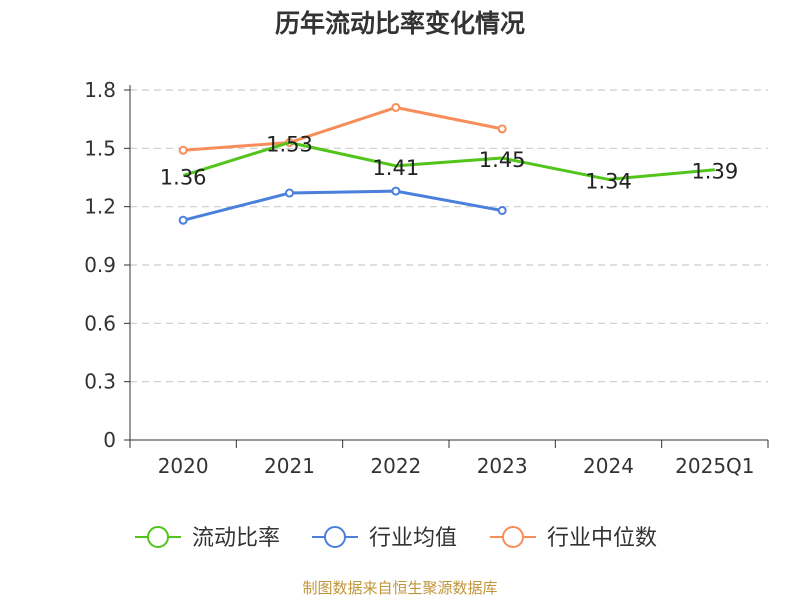  I want to click on y-tick-label: 1.5, so click(100, 148).